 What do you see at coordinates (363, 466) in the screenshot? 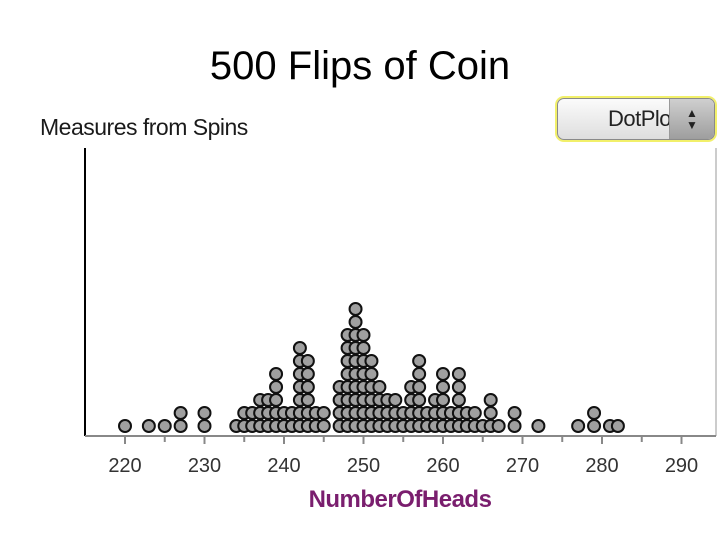
I see `x-tick-label: 250` at bounding box center [363, 466].